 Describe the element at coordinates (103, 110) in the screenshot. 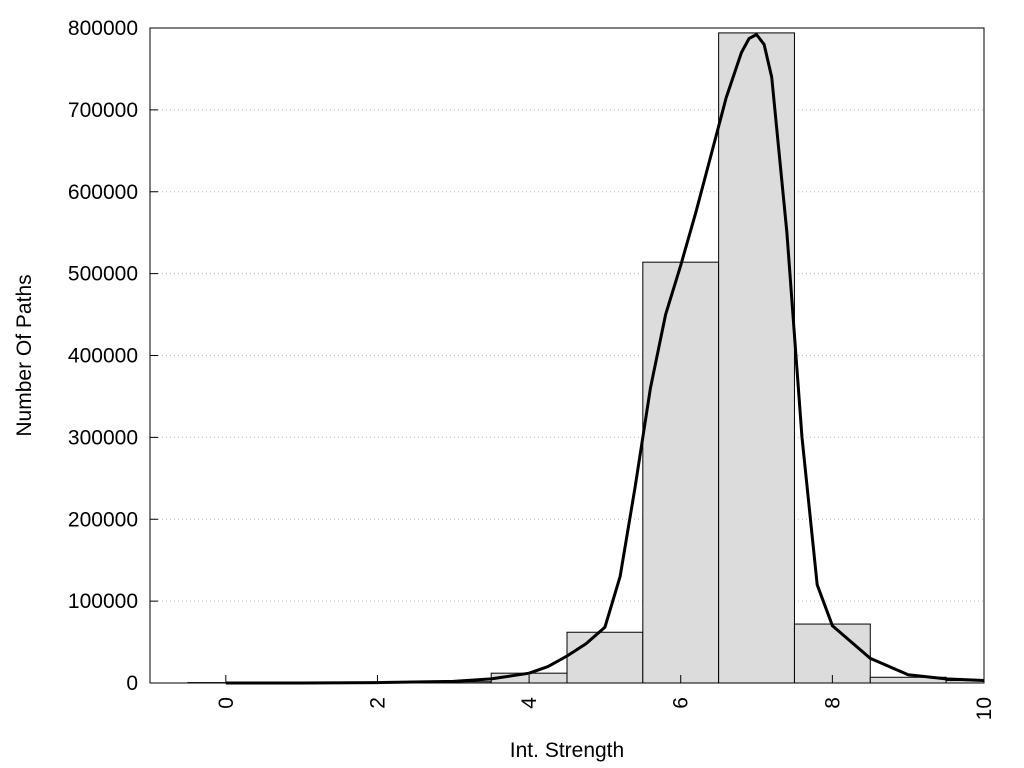

I see `y-tick-label: 700000` at that location.